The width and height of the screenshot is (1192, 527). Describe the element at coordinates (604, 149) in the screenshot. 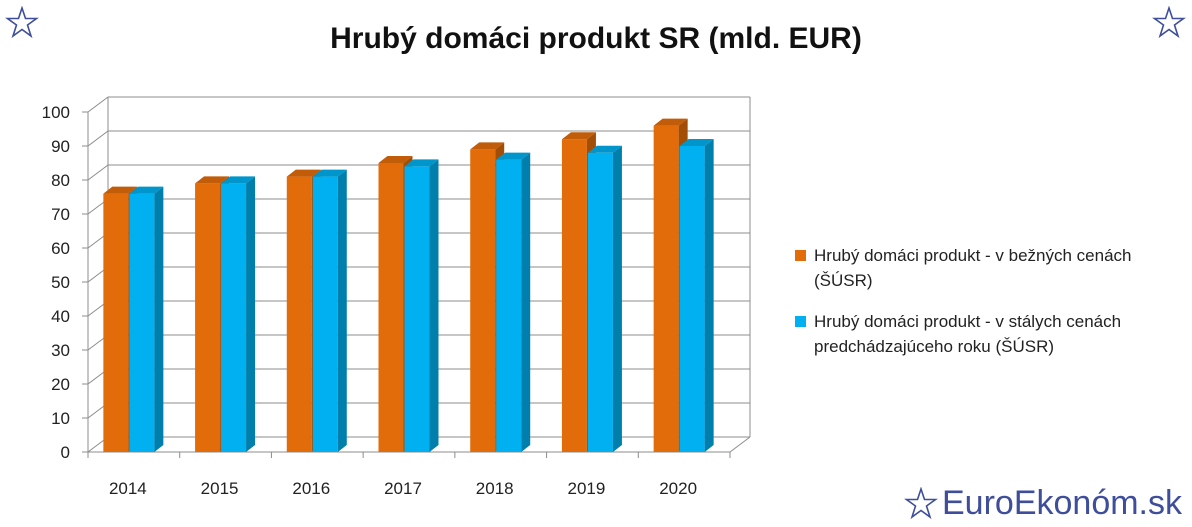

I see `bar-top-2-2019` at that location.